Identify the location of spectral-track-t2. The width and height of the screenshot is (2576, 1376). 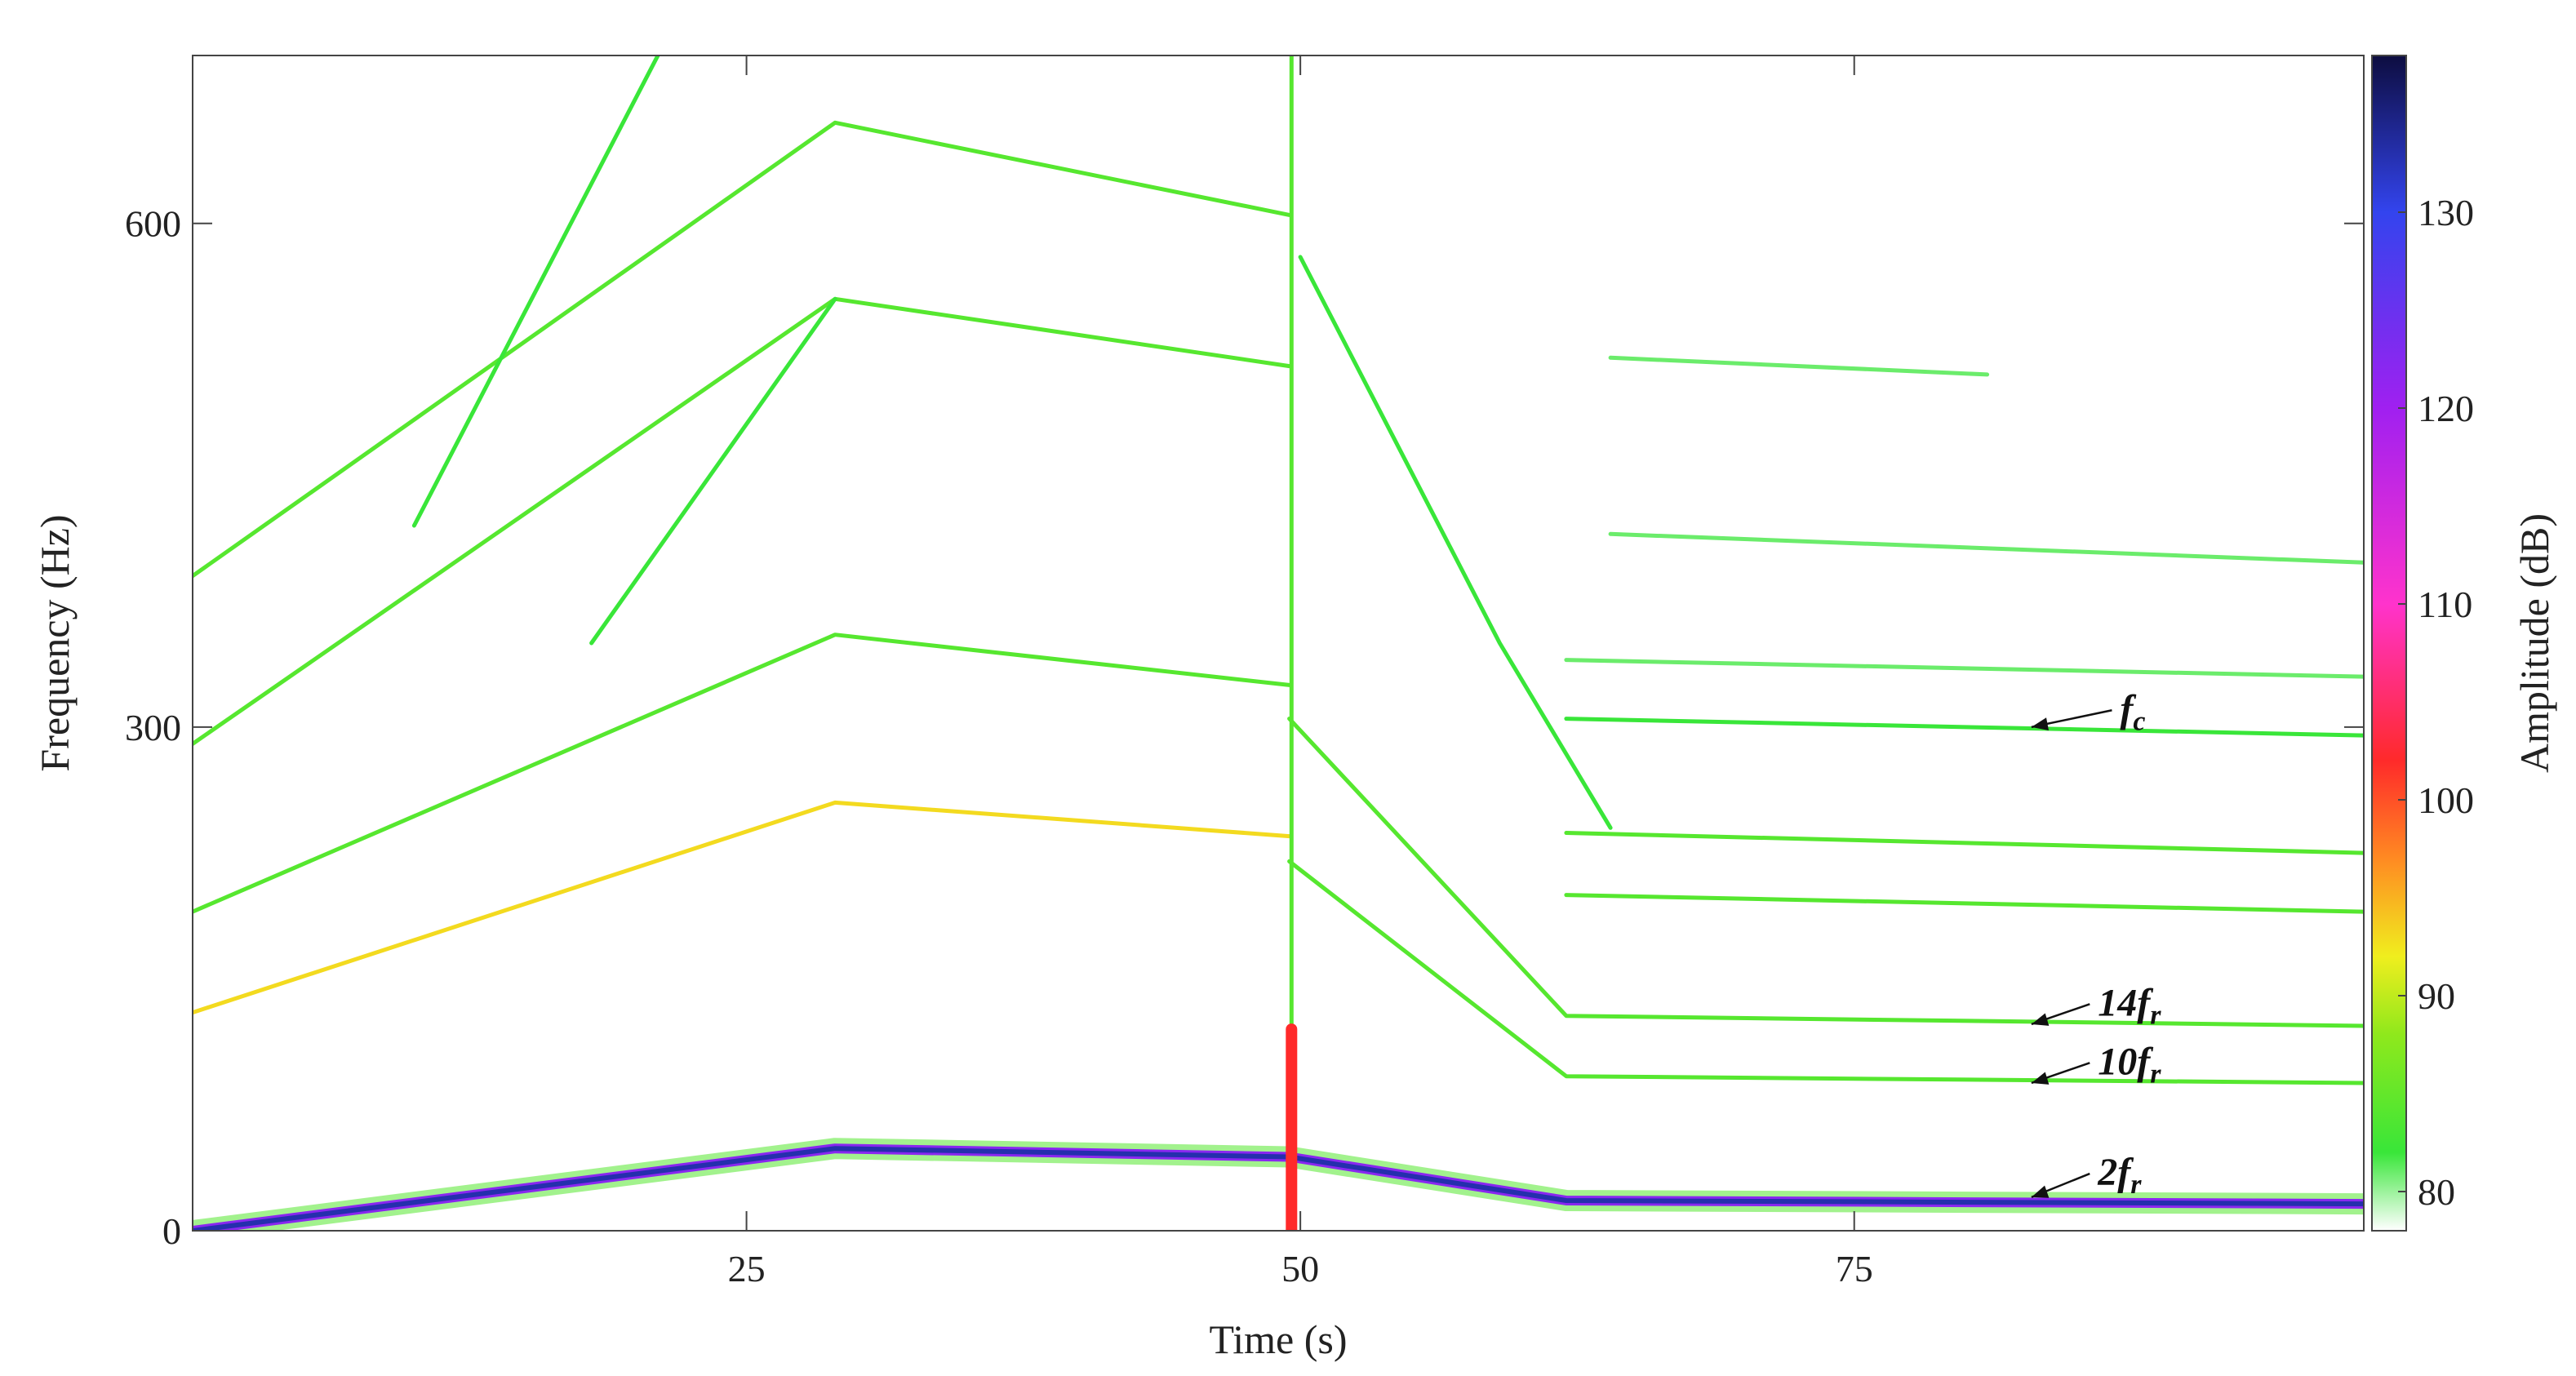
(742, 908).